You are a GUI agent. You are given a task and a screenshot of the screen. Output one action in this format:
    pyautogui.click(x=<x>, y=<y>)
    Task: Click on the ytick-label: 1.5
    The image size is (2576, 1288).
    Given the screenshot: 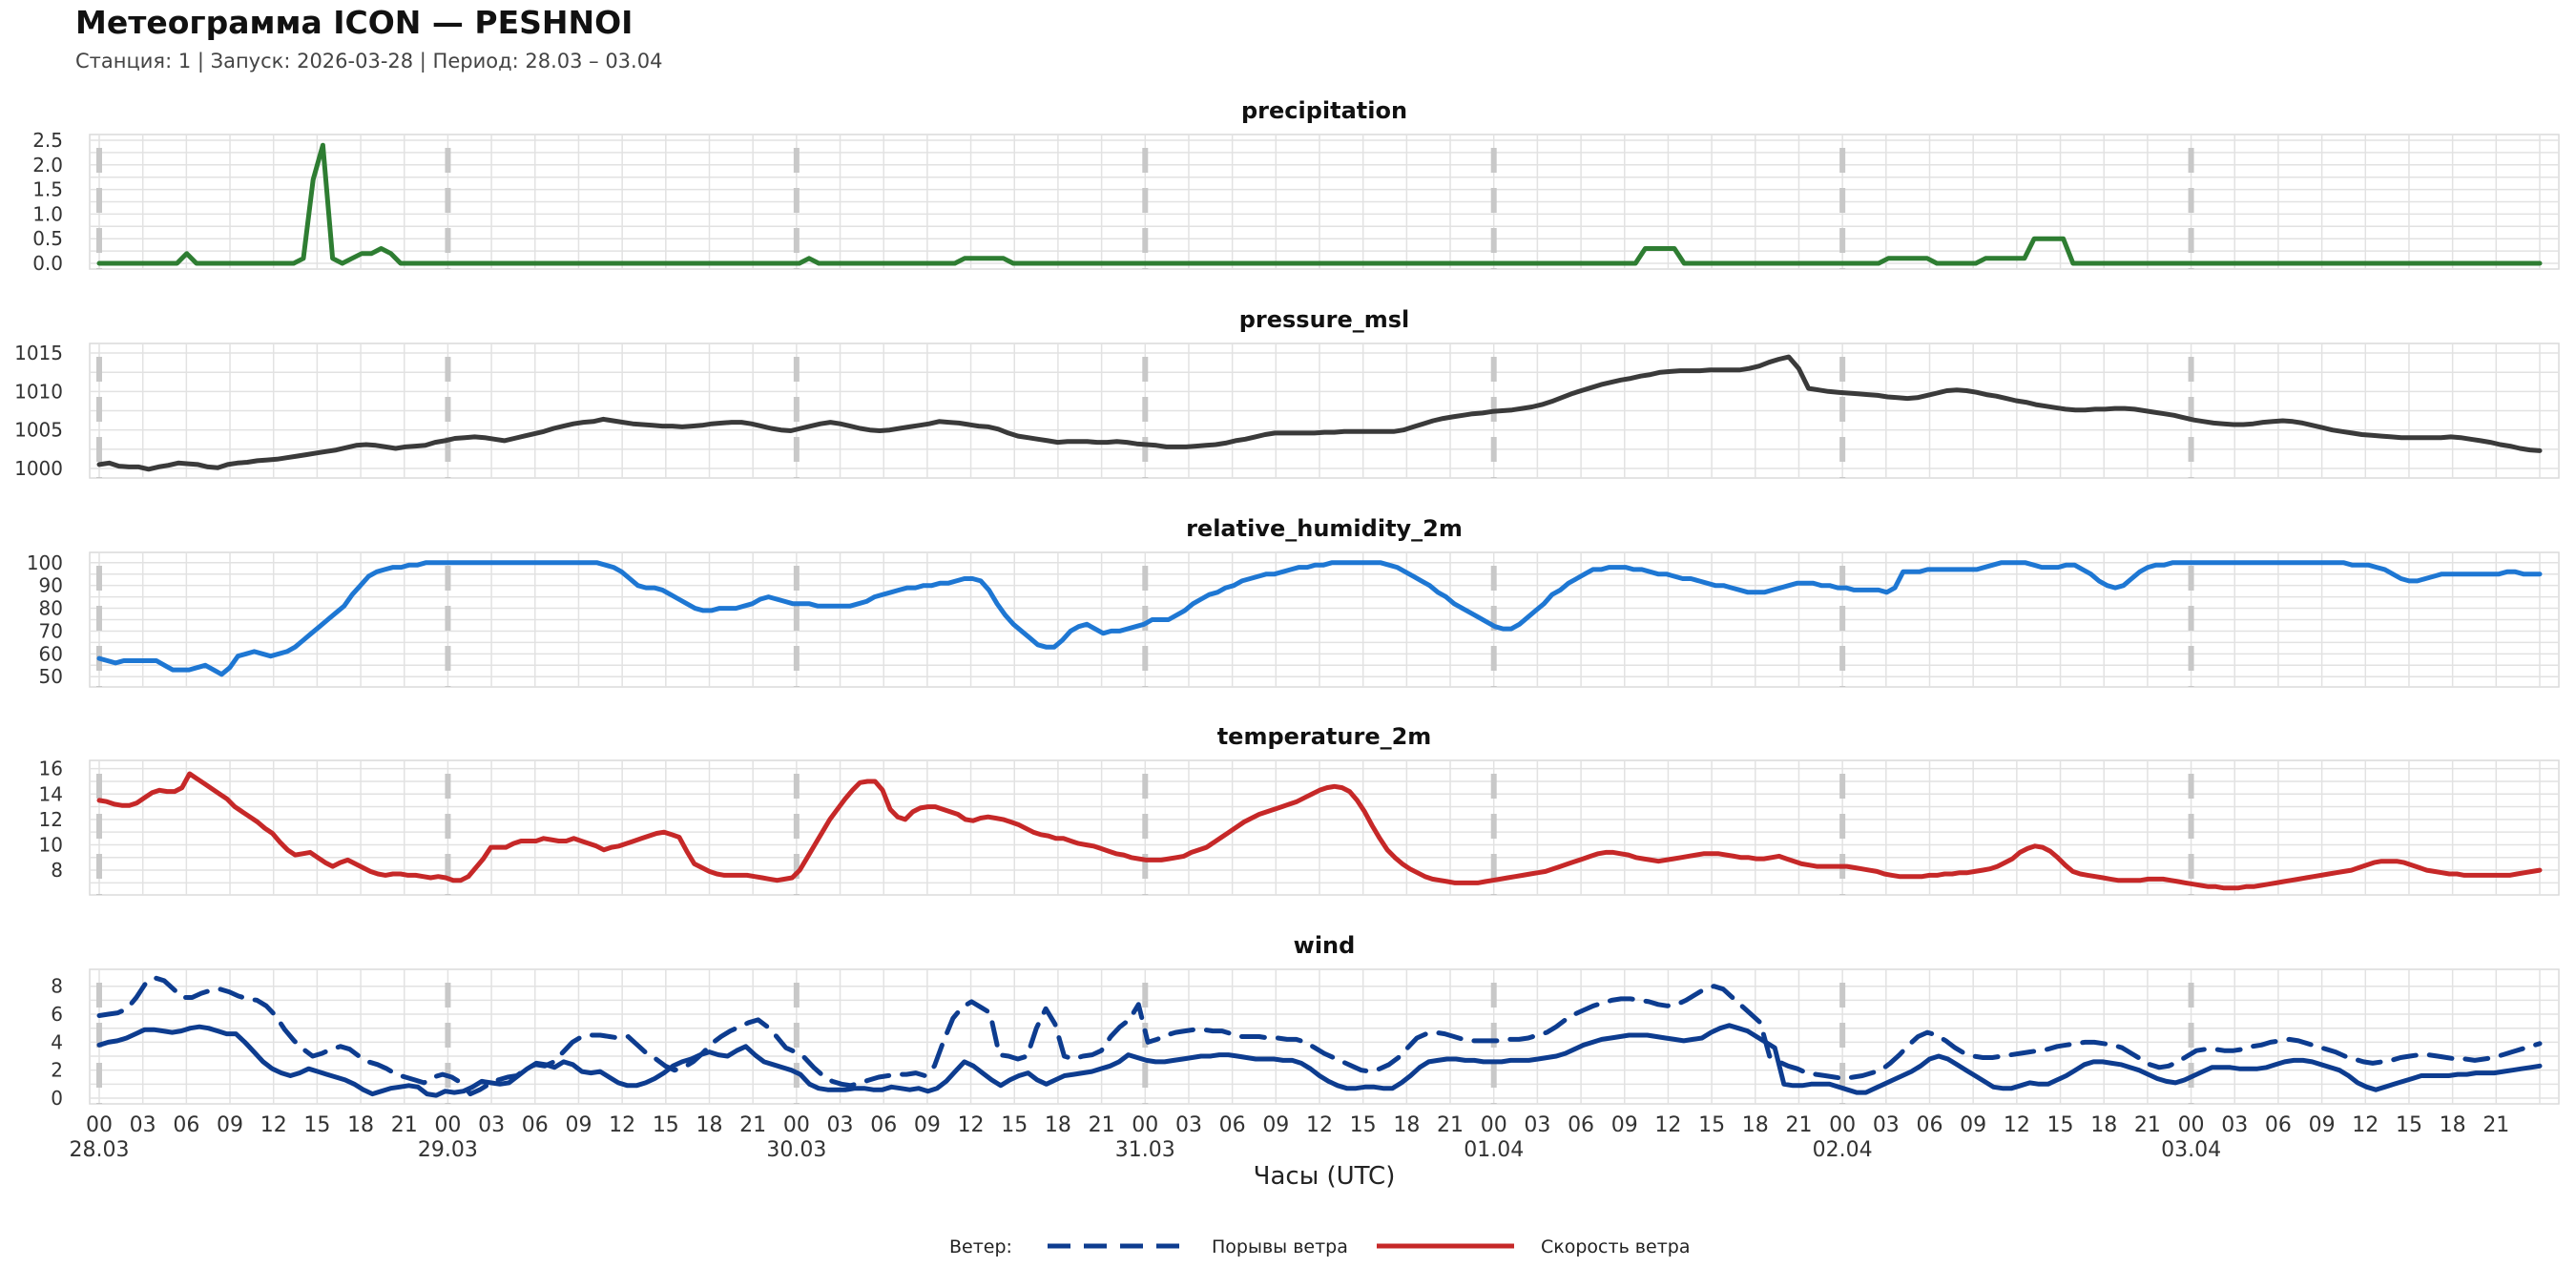 What is the action you would take?
    pyautogui.click(x=47, y=189)
    